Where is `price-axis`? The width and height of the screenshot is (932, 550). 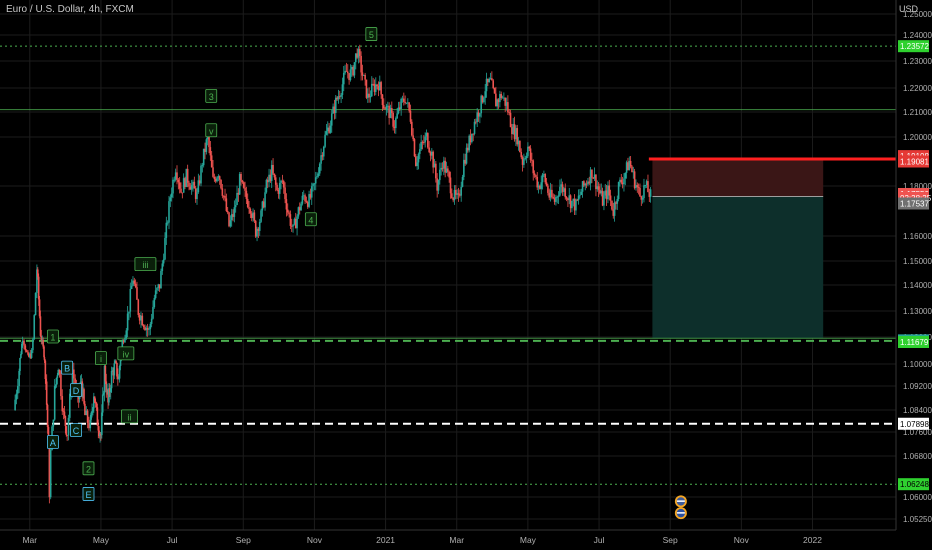
price-axis is located at coordinates (914, 275).